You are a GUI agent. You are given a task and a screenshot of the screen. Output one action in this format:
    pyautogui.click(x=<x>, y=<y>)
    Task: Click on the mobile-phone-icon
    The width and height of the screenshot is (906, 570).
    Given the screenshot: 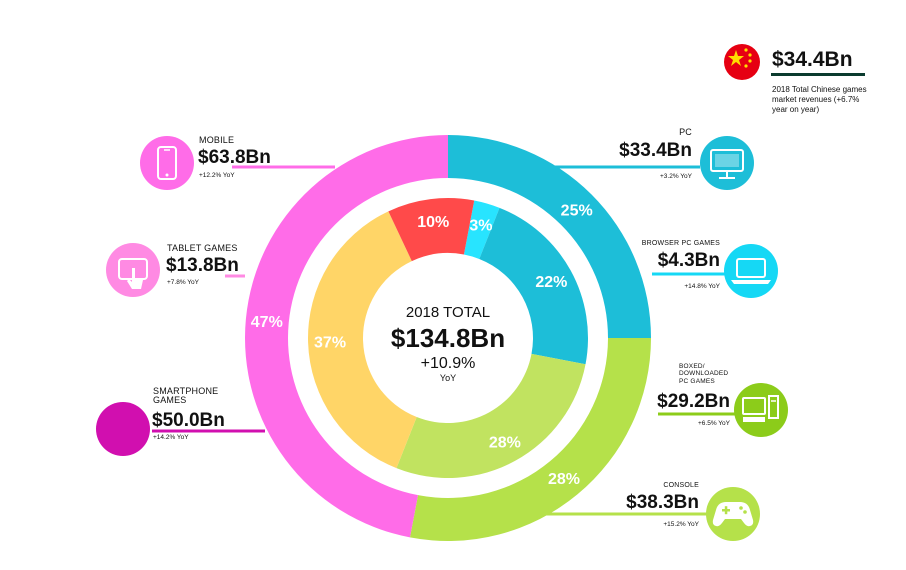 What is the action you would take?
    pyautogui.click(x=167, y=163)
    